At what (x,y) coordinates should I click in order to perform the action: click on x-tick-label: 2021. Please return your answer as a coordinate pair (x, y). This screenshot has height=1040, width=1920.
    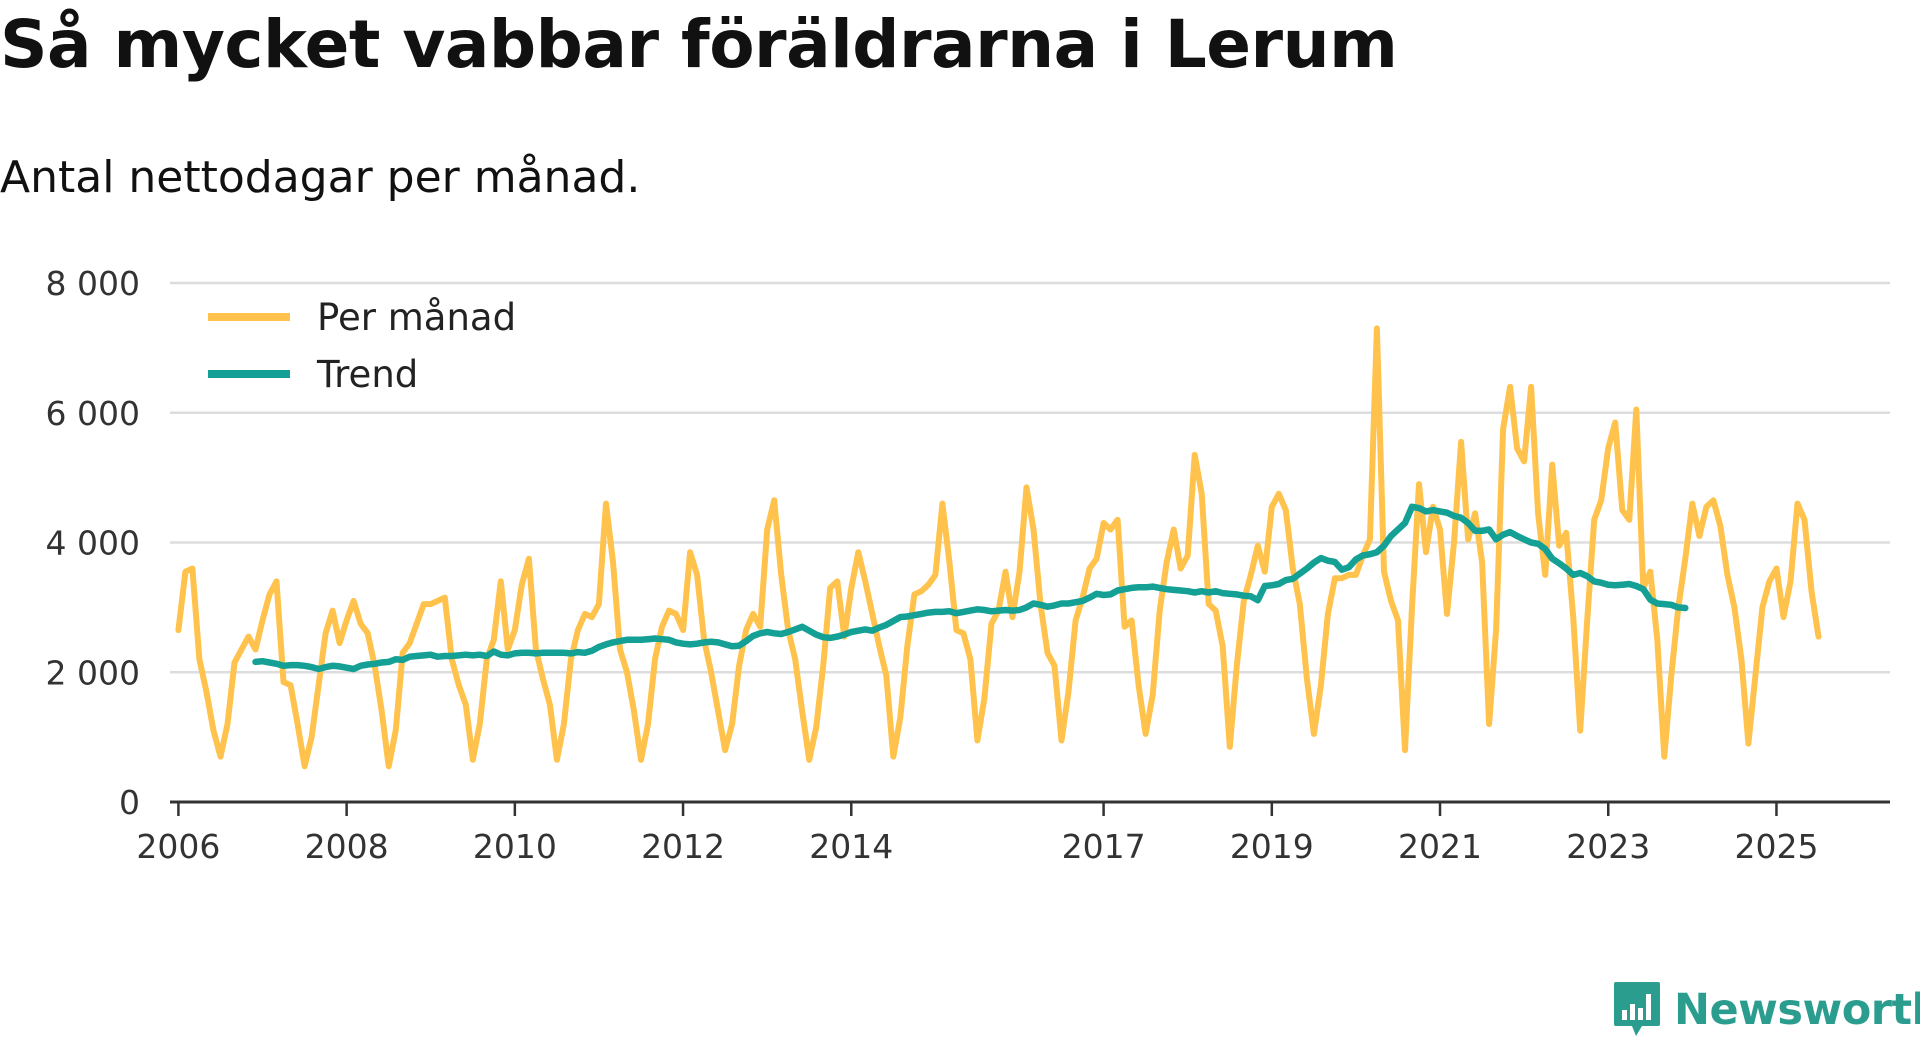
    Looking at the image, I should click on (1440, 846).